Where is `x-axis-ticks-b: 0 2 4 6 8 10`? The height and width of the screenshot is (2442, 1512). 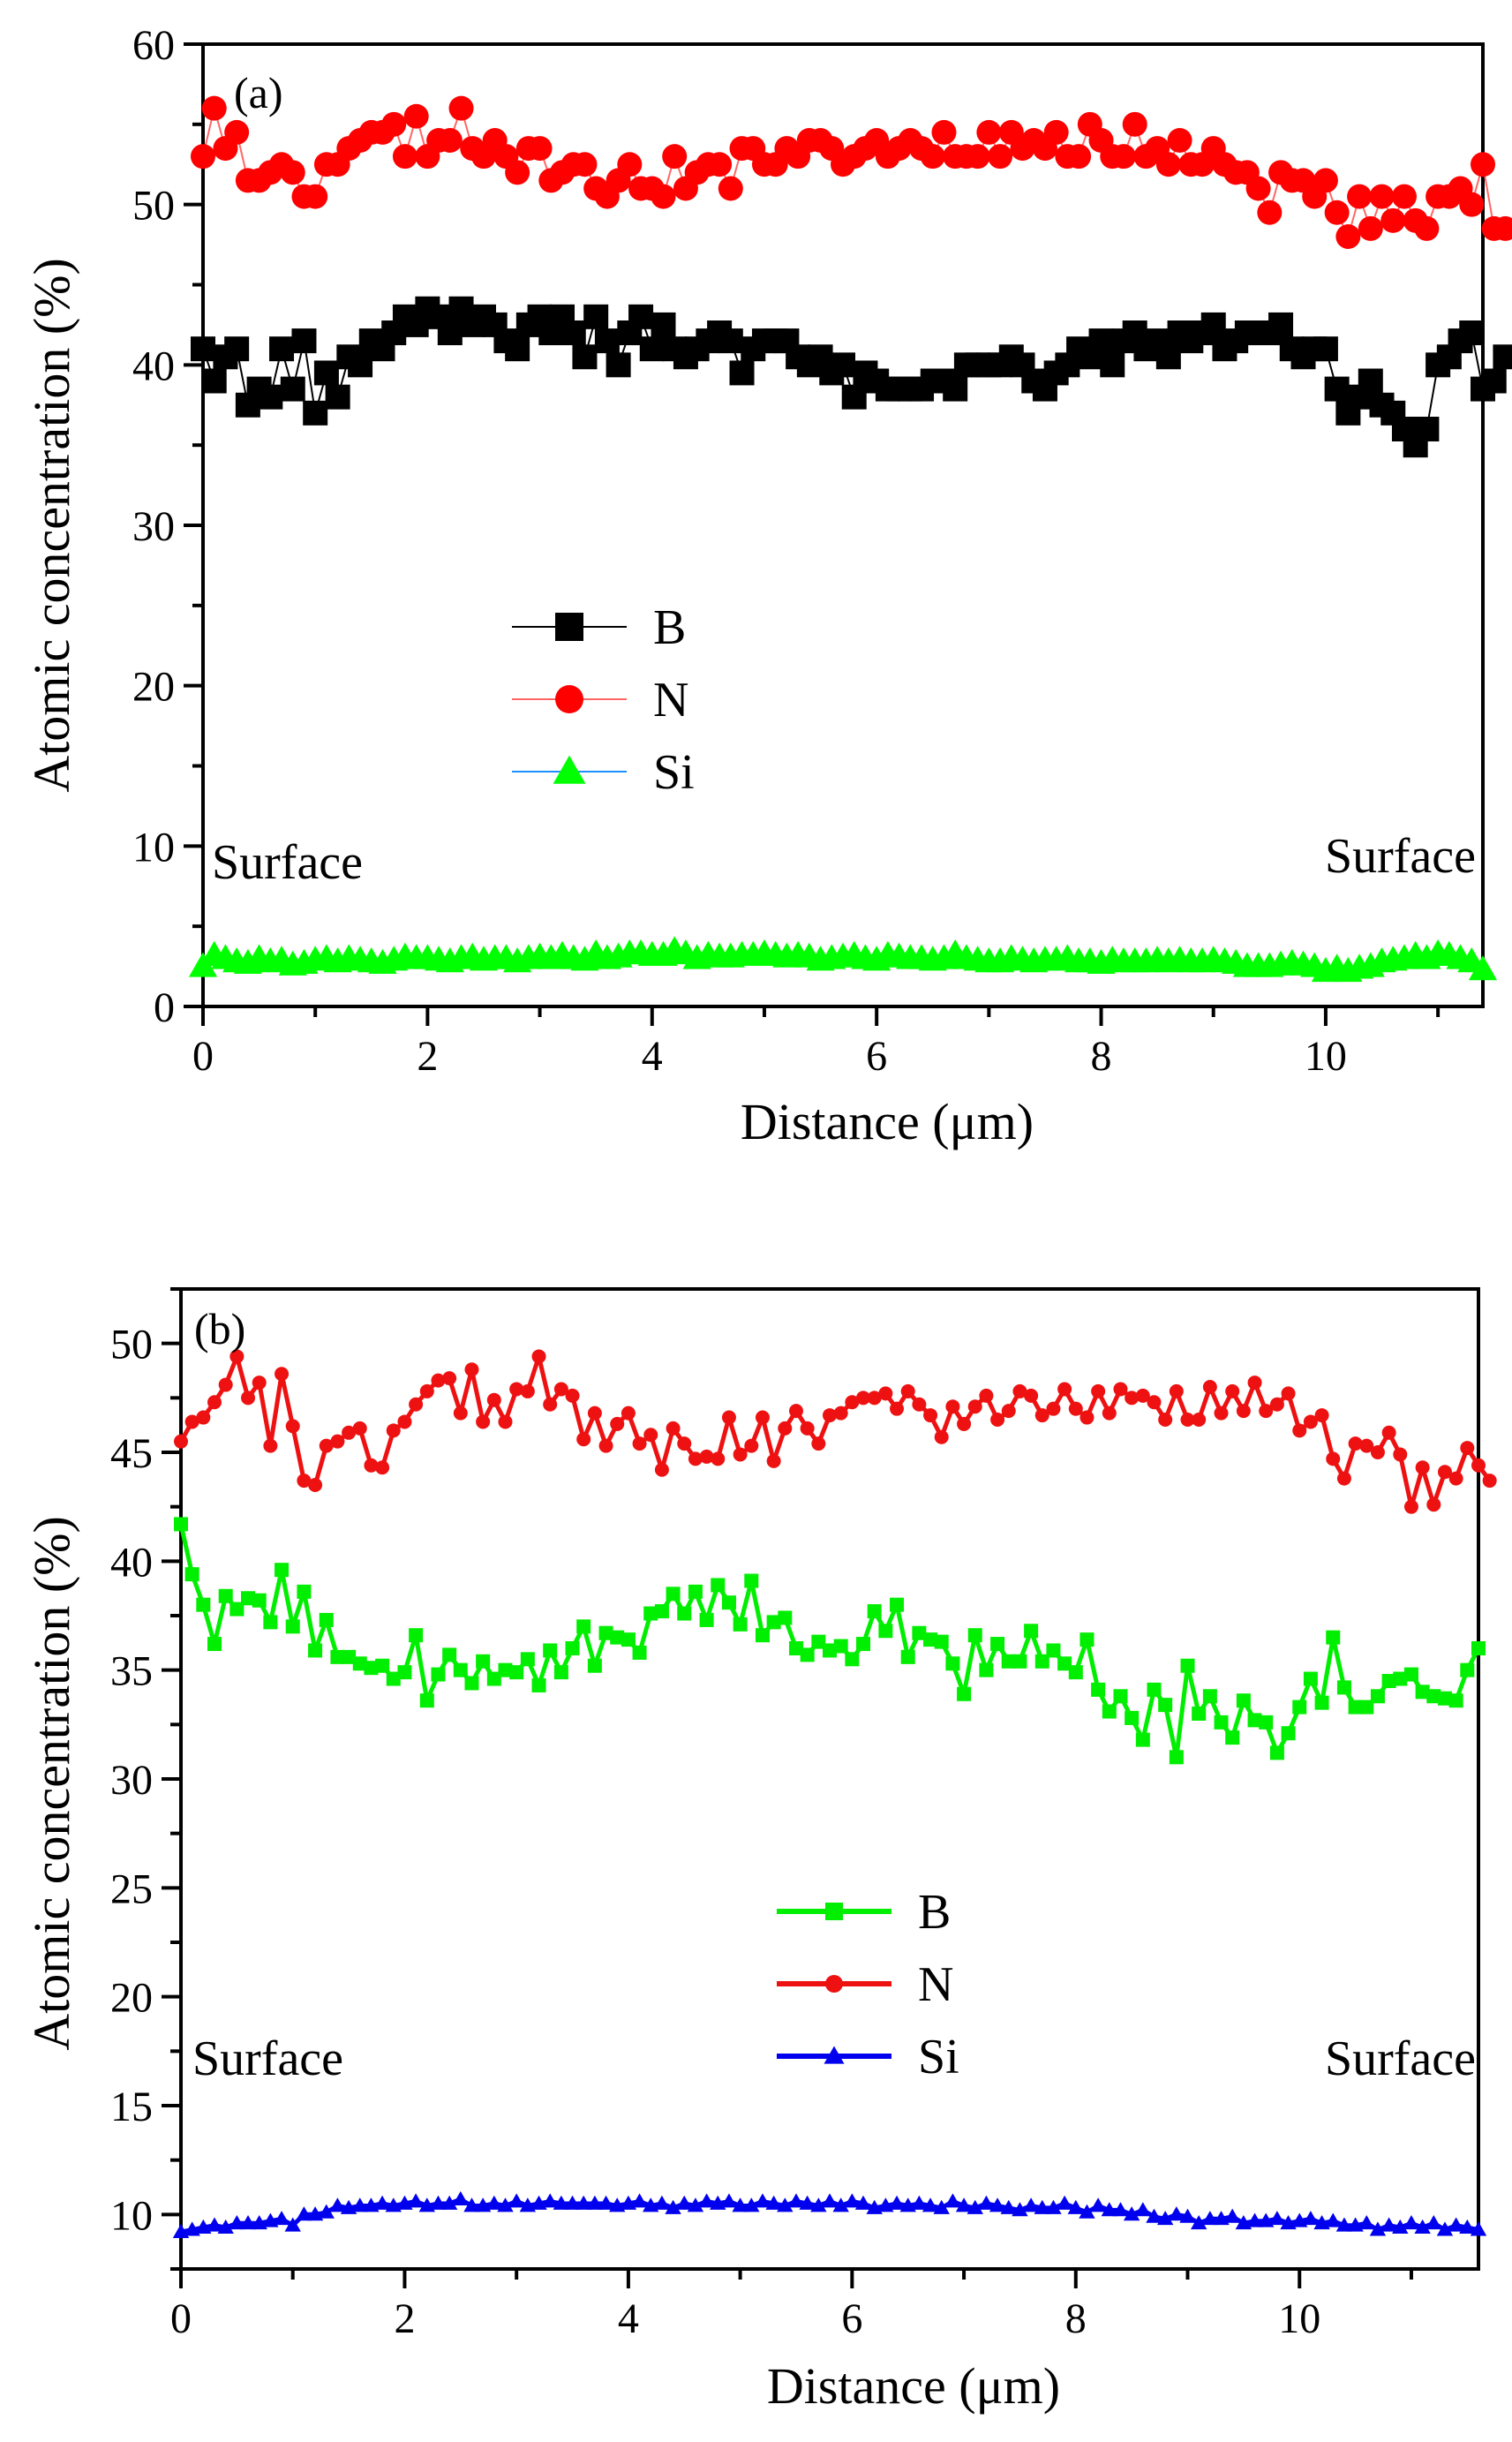
x-axis-ticks-b: 0 2 4 6 8 10 is located at coordinates (791, 2305).